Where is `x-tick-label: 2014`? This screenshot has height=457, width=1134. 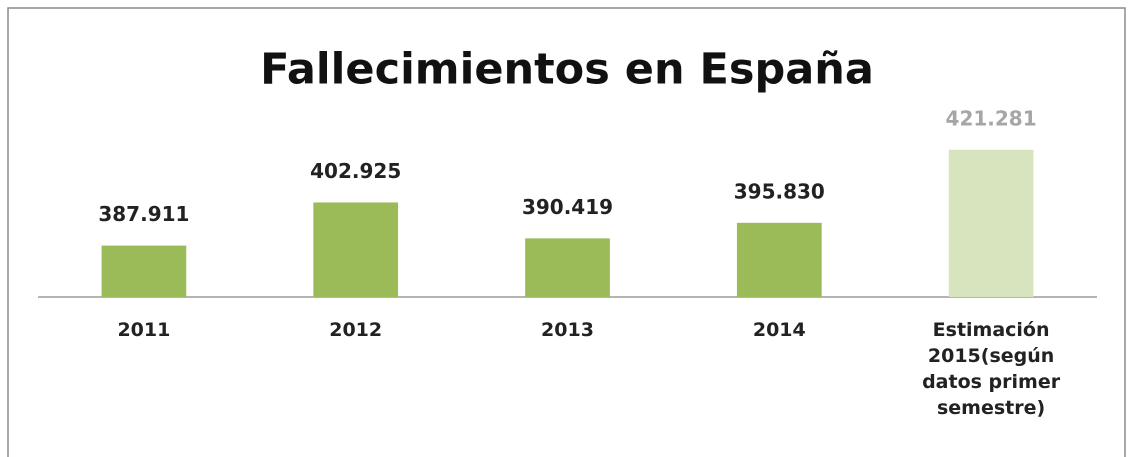
x-tick-label: 2014 is located at coordinates (779, 330).